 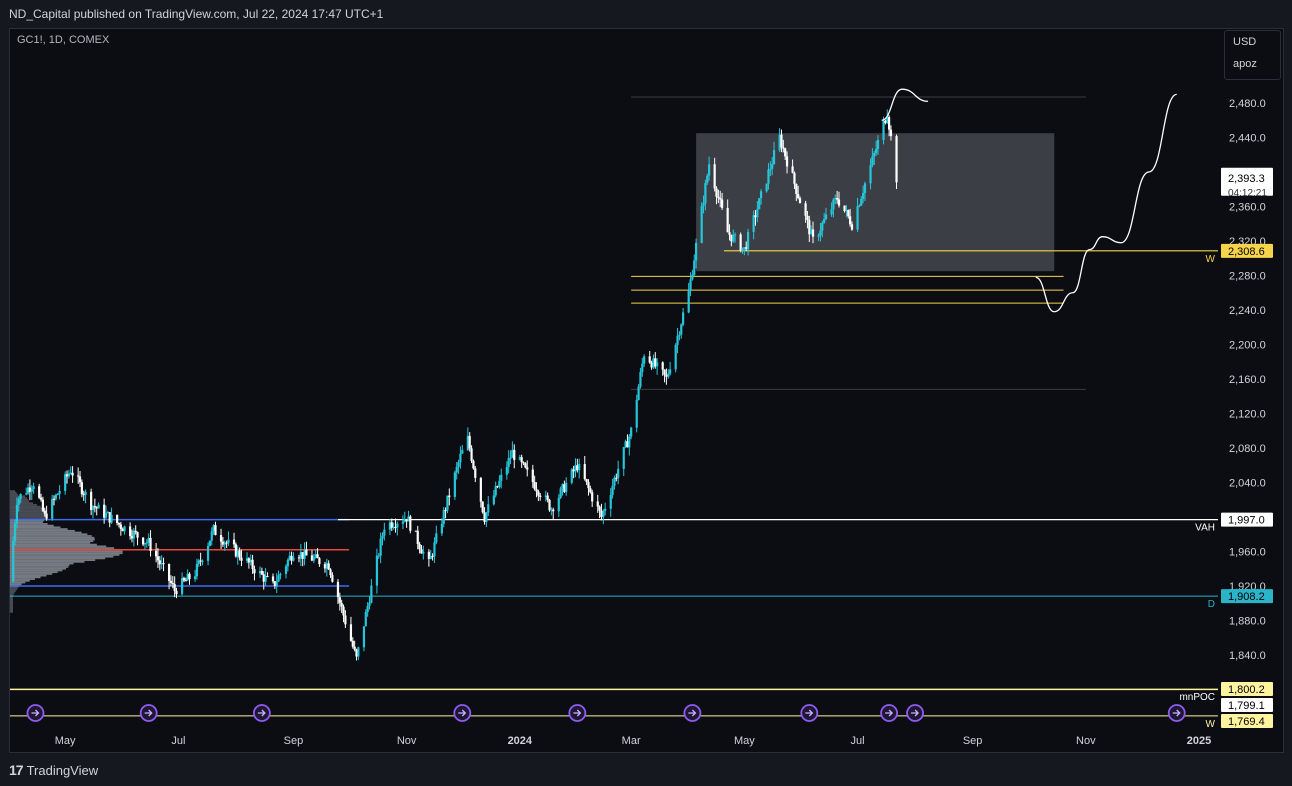 What do you see at coordinates (1247, 415) in the screenshot?
I see `y-tick-label: 2,120.0` at bounding box center [1247, 415].